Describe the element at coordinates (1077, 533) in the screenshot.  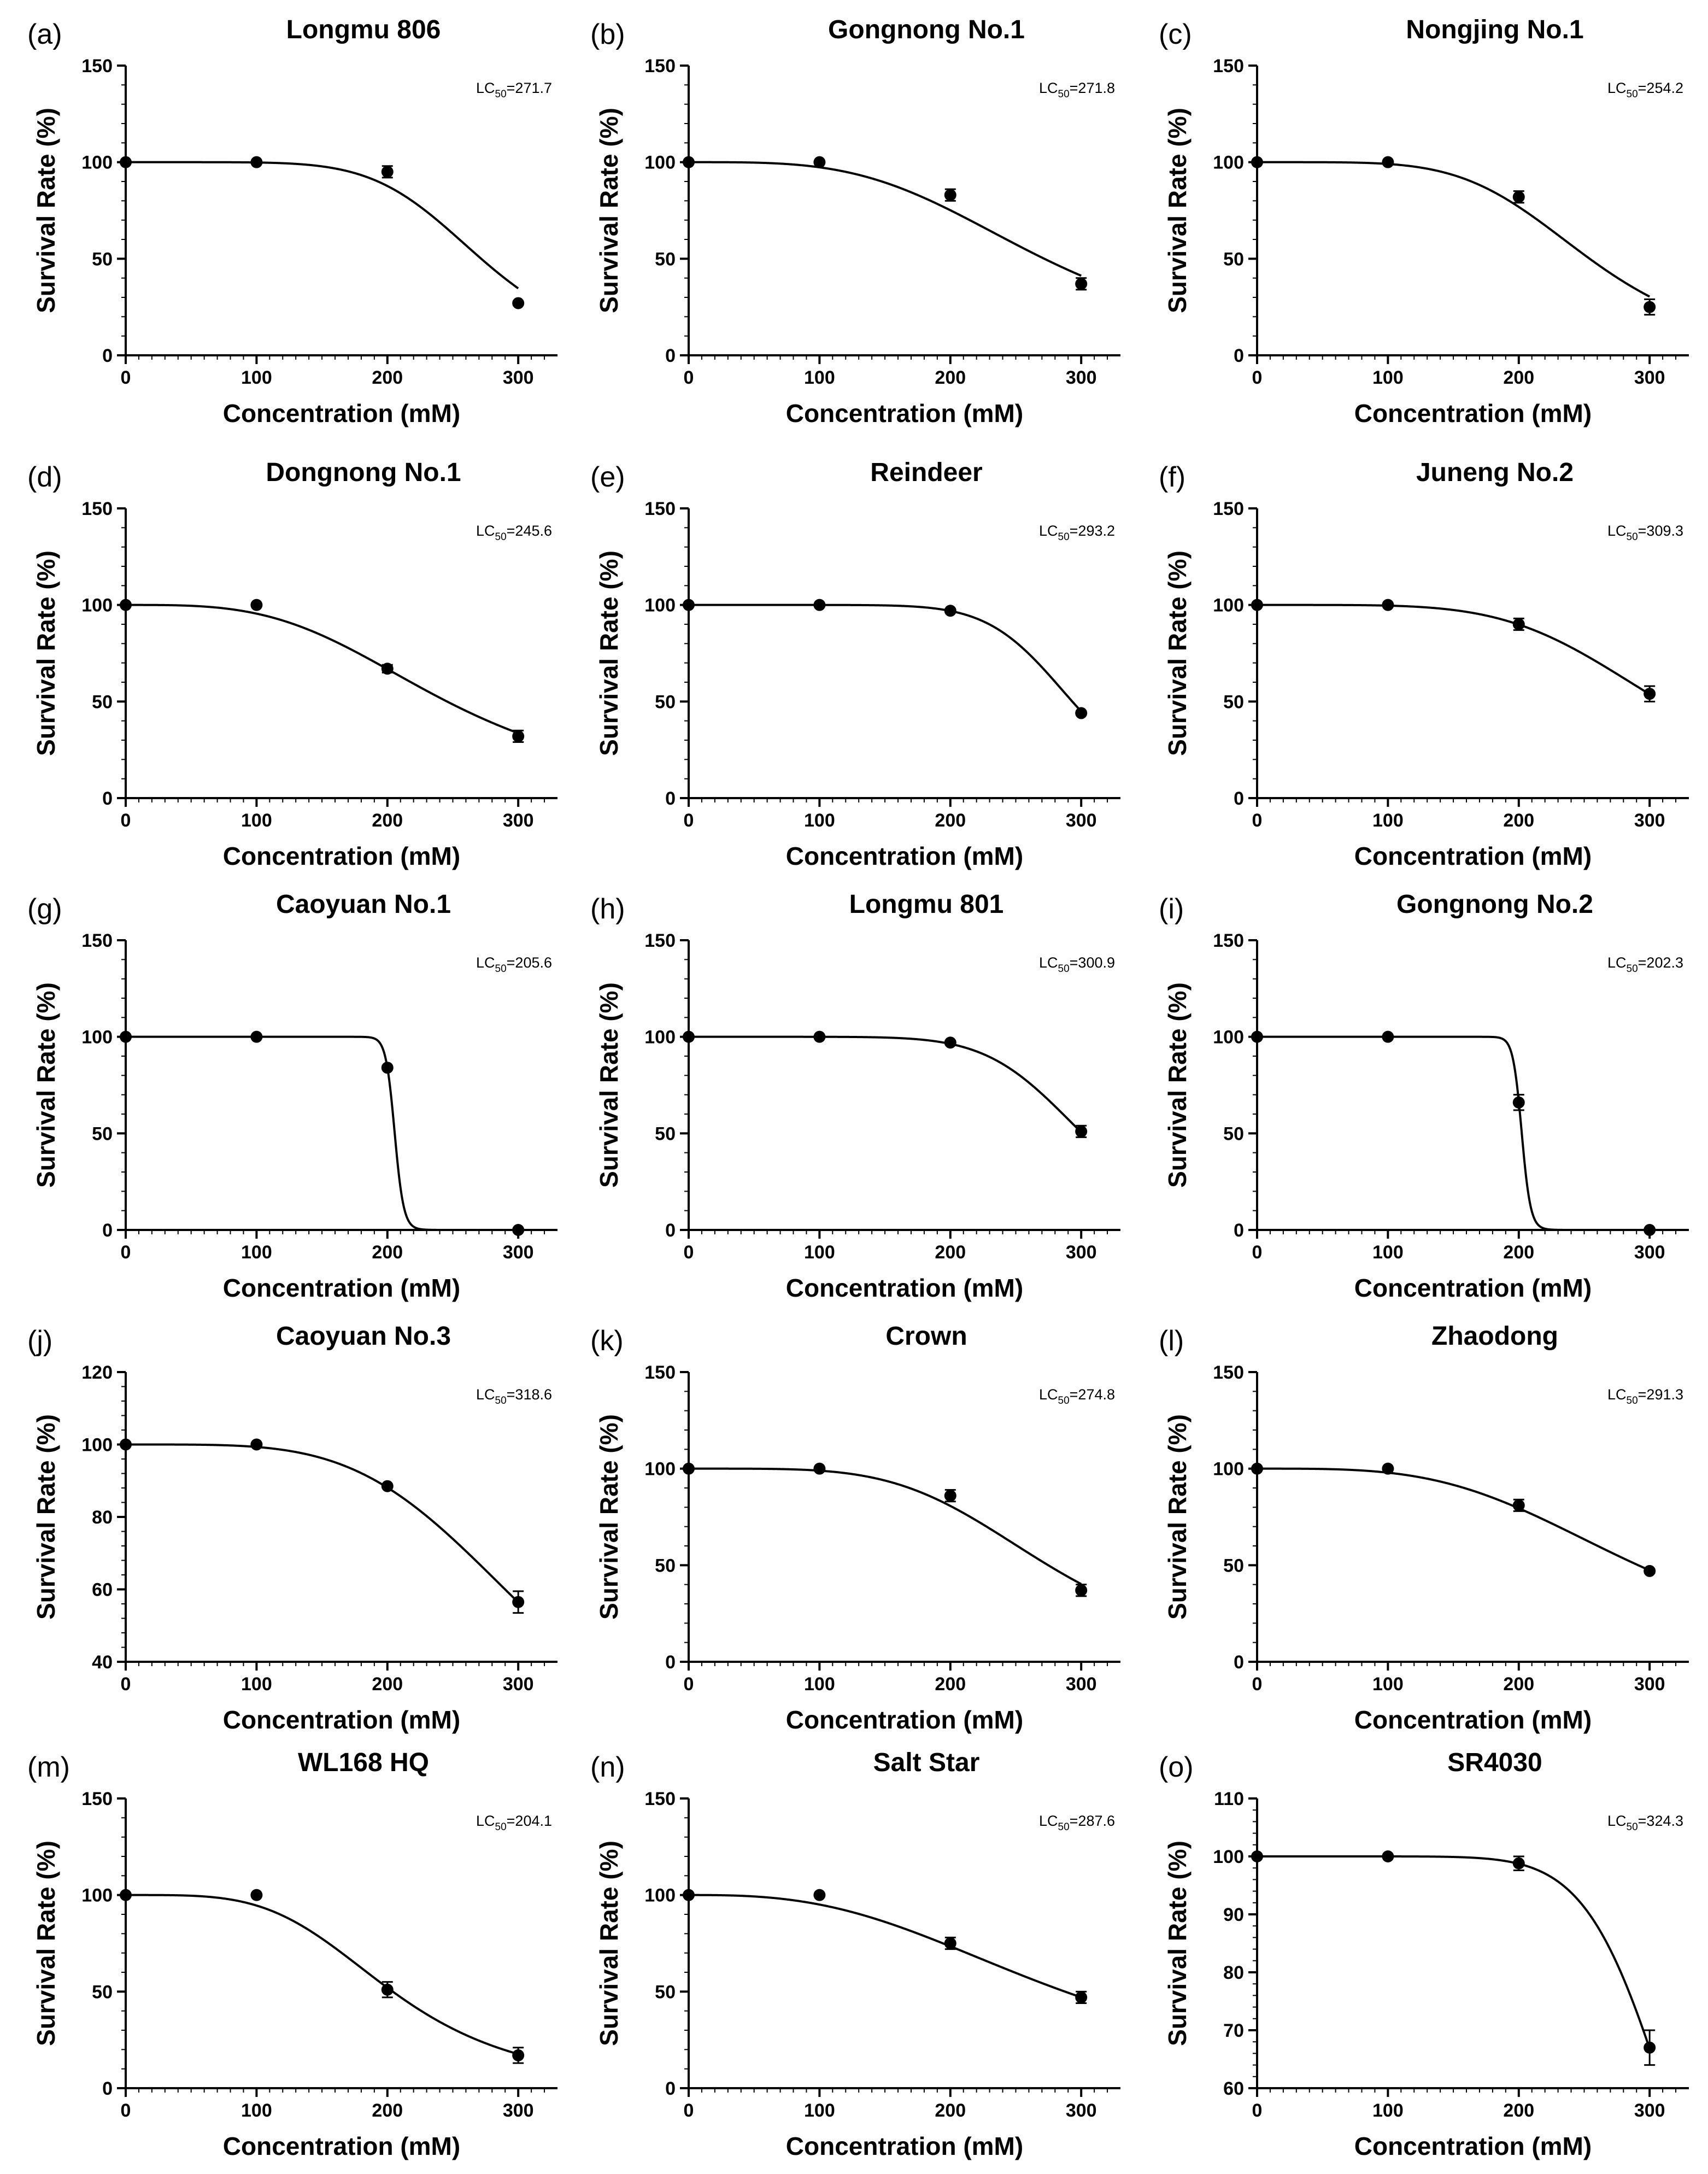
I see `lc50-label: LC50=293.2` at that location.